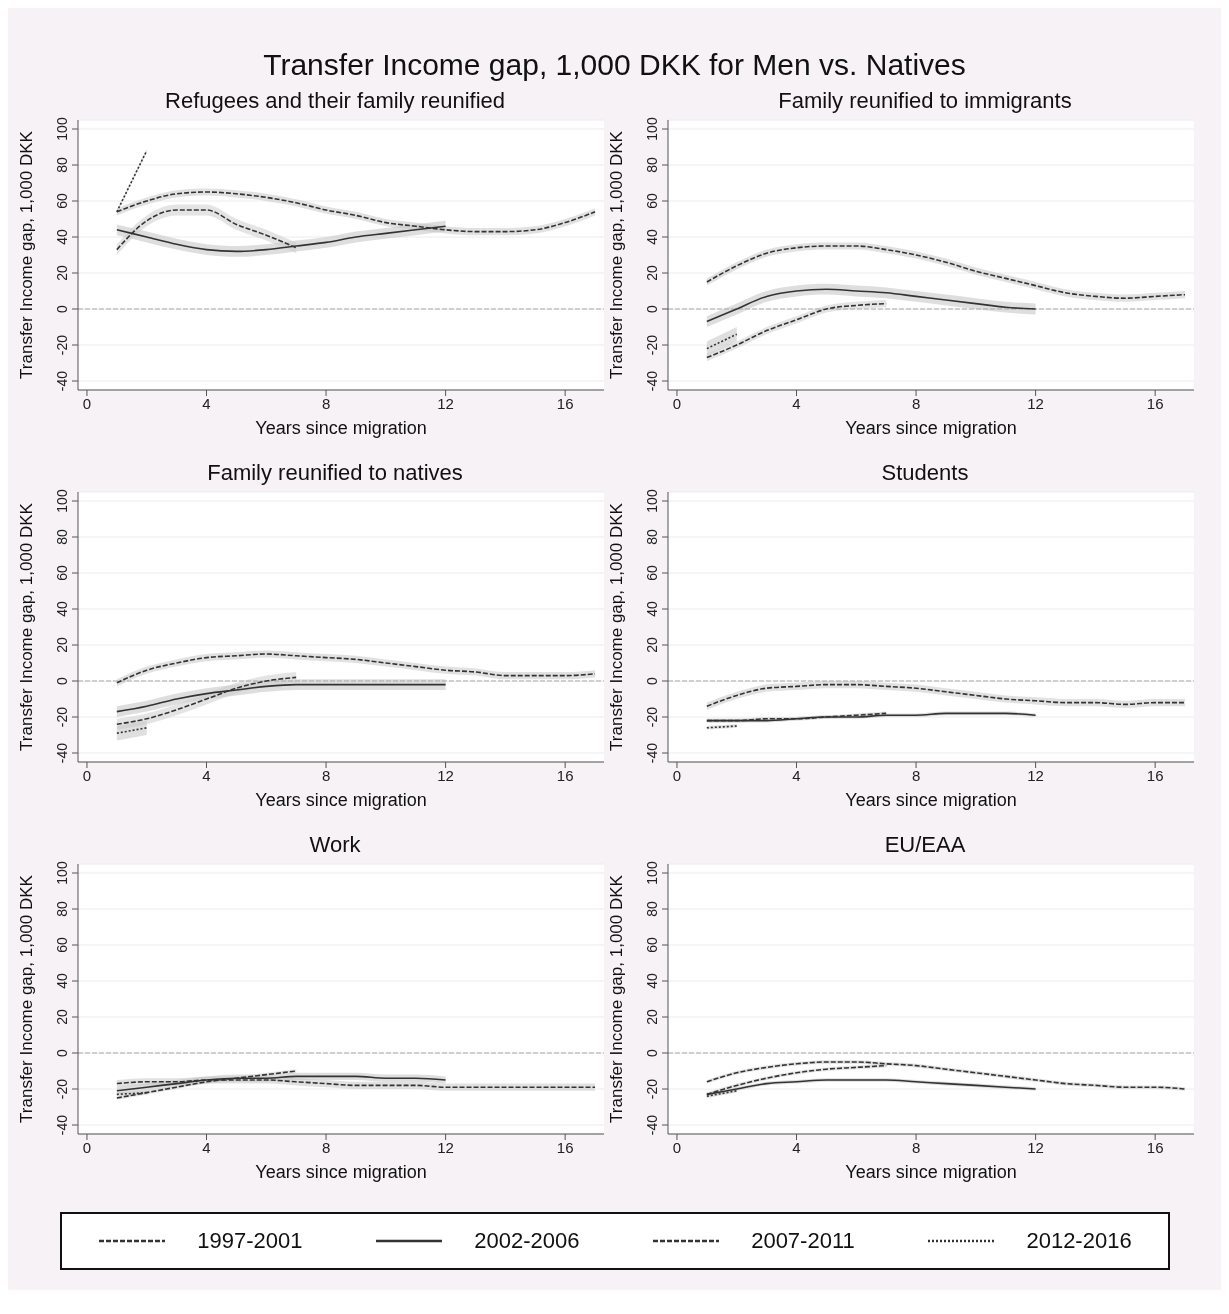 This screenshot has width=1229, height=1314. I want to click on chart-title: Work, so click(335, 845).